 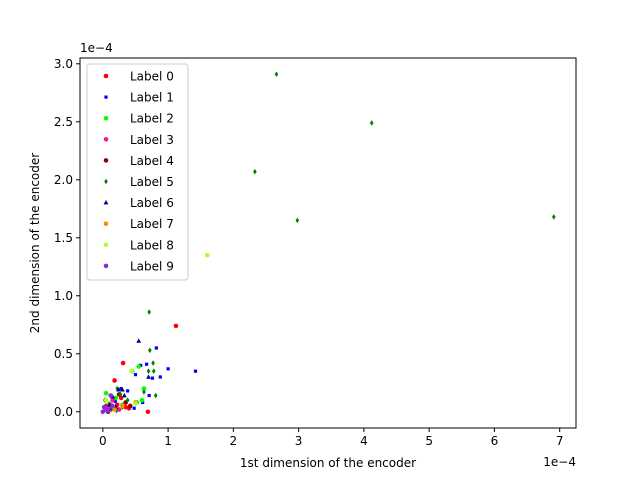 What do you see at coordinates (103, 441) in the screenshot?
I see `x-tick-label: 0` at bounding box center [103, 441].